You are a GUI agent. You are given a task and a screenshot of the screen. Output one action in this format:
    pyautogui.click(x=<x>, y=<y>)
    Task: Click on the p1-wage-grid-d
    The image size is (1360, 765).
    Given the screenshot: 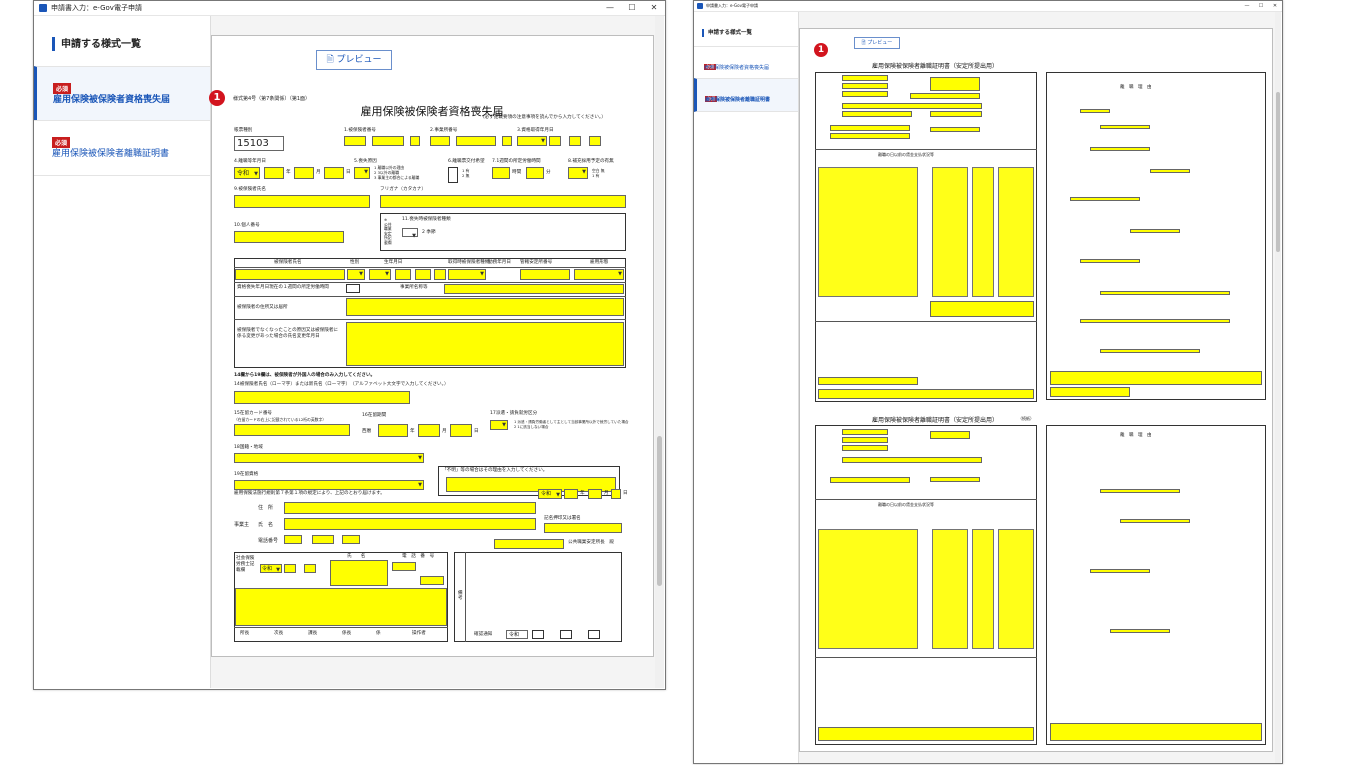 What is the action you would take?
    pyautogui.click(x=1016, y=232)
    